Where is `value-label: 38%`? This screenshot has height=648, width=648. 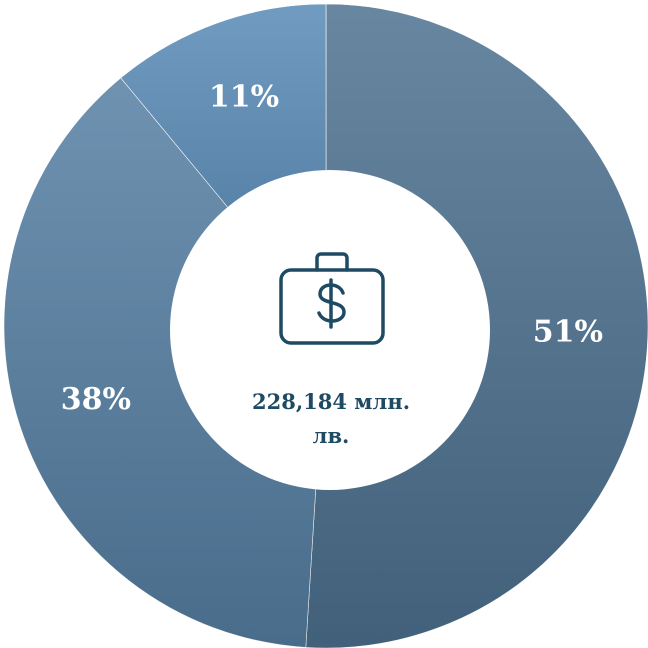
value-label: 38% is located at coordinates (96, 399).